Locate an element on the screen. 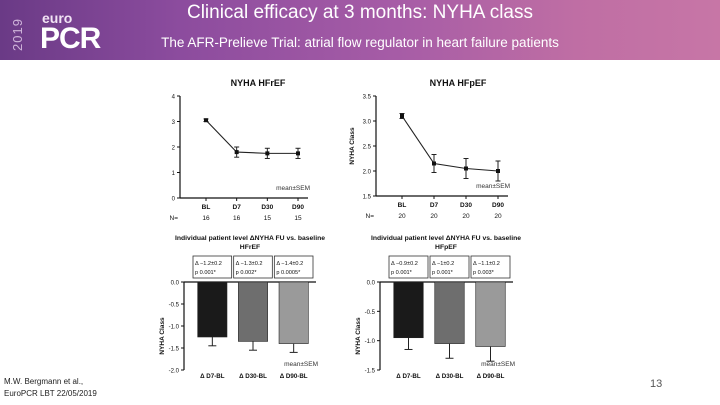  chart1-x-tick-label: D90 is located at coordinates (298, 207).